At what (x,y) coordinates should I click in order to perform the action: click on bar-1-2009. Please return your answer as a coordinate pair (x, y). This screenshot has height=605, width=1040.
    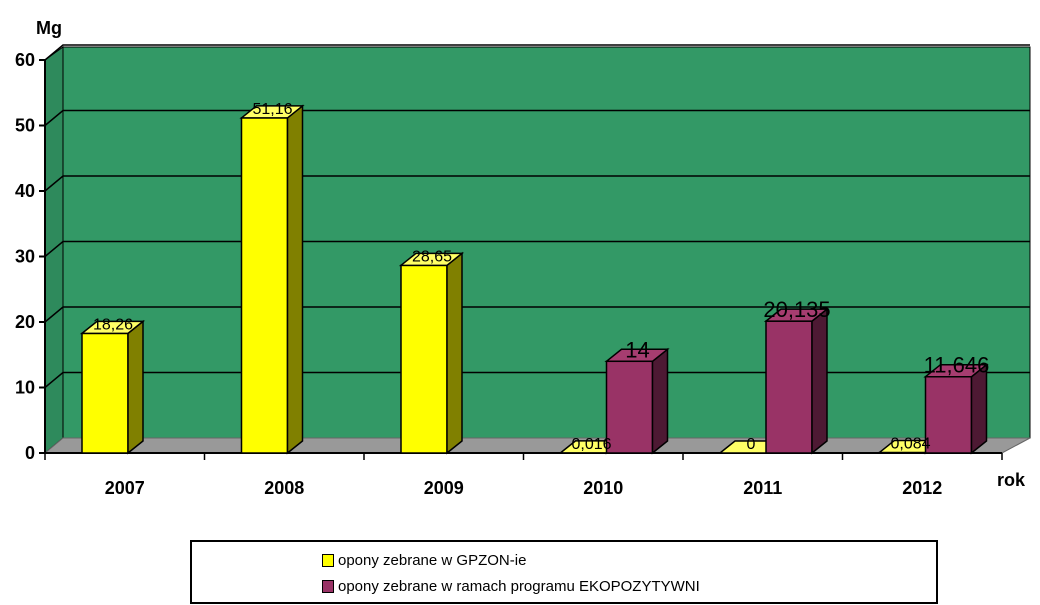
    Looking at the image, I should click on (431, 353).